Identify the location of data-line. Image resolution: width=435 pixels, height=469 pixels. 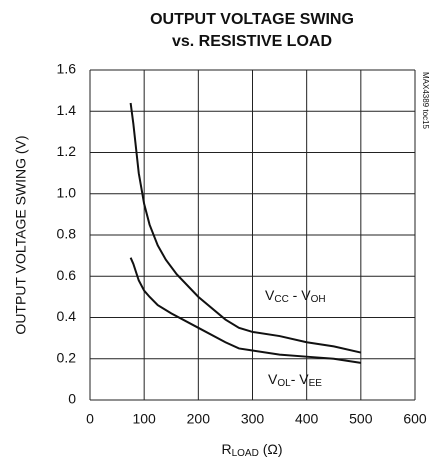
(245, 310).